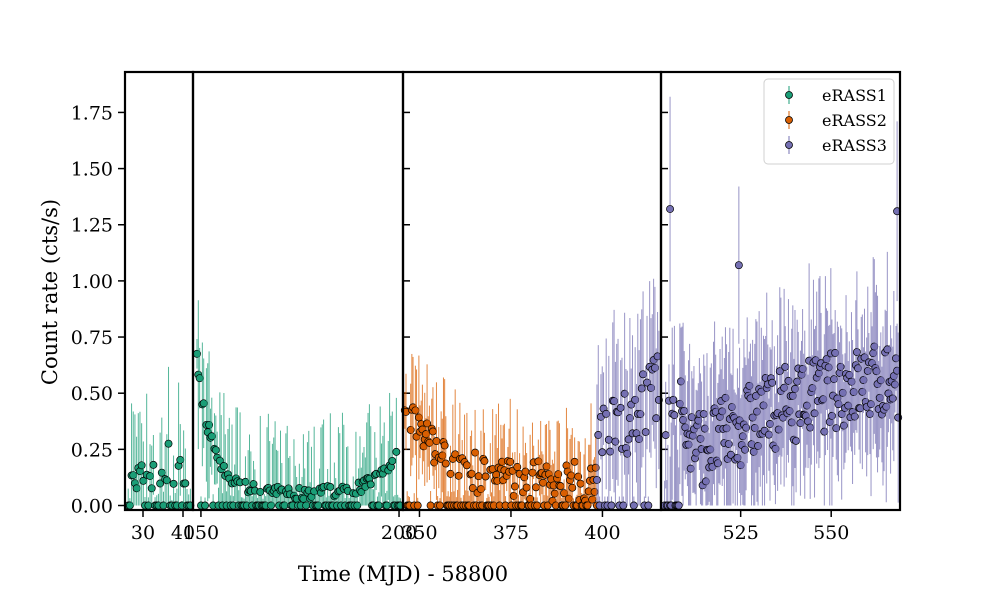  Describe the element at coordinates (789, 120) in the screenshot. I see `legend-eRASS2-marker` at that location.